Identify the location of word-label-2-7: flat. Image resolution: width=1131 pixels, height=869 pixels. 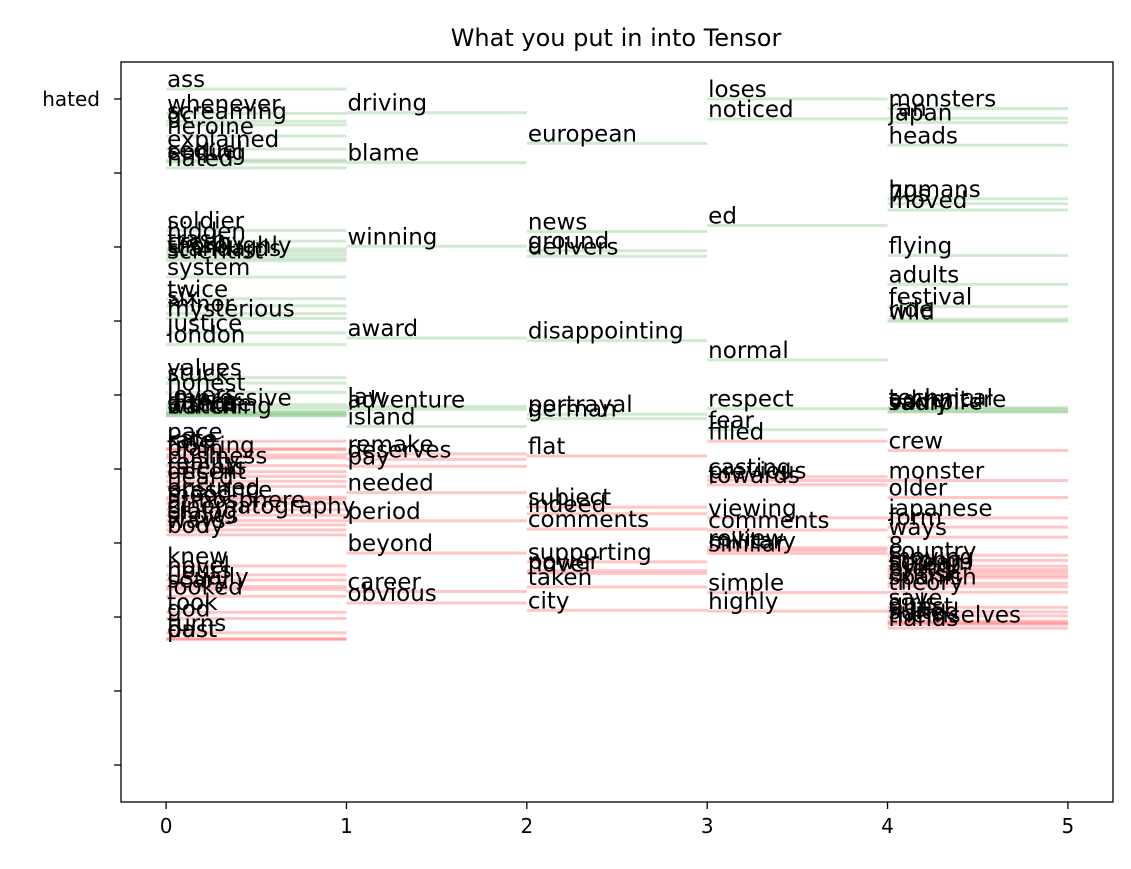
(547, 447).